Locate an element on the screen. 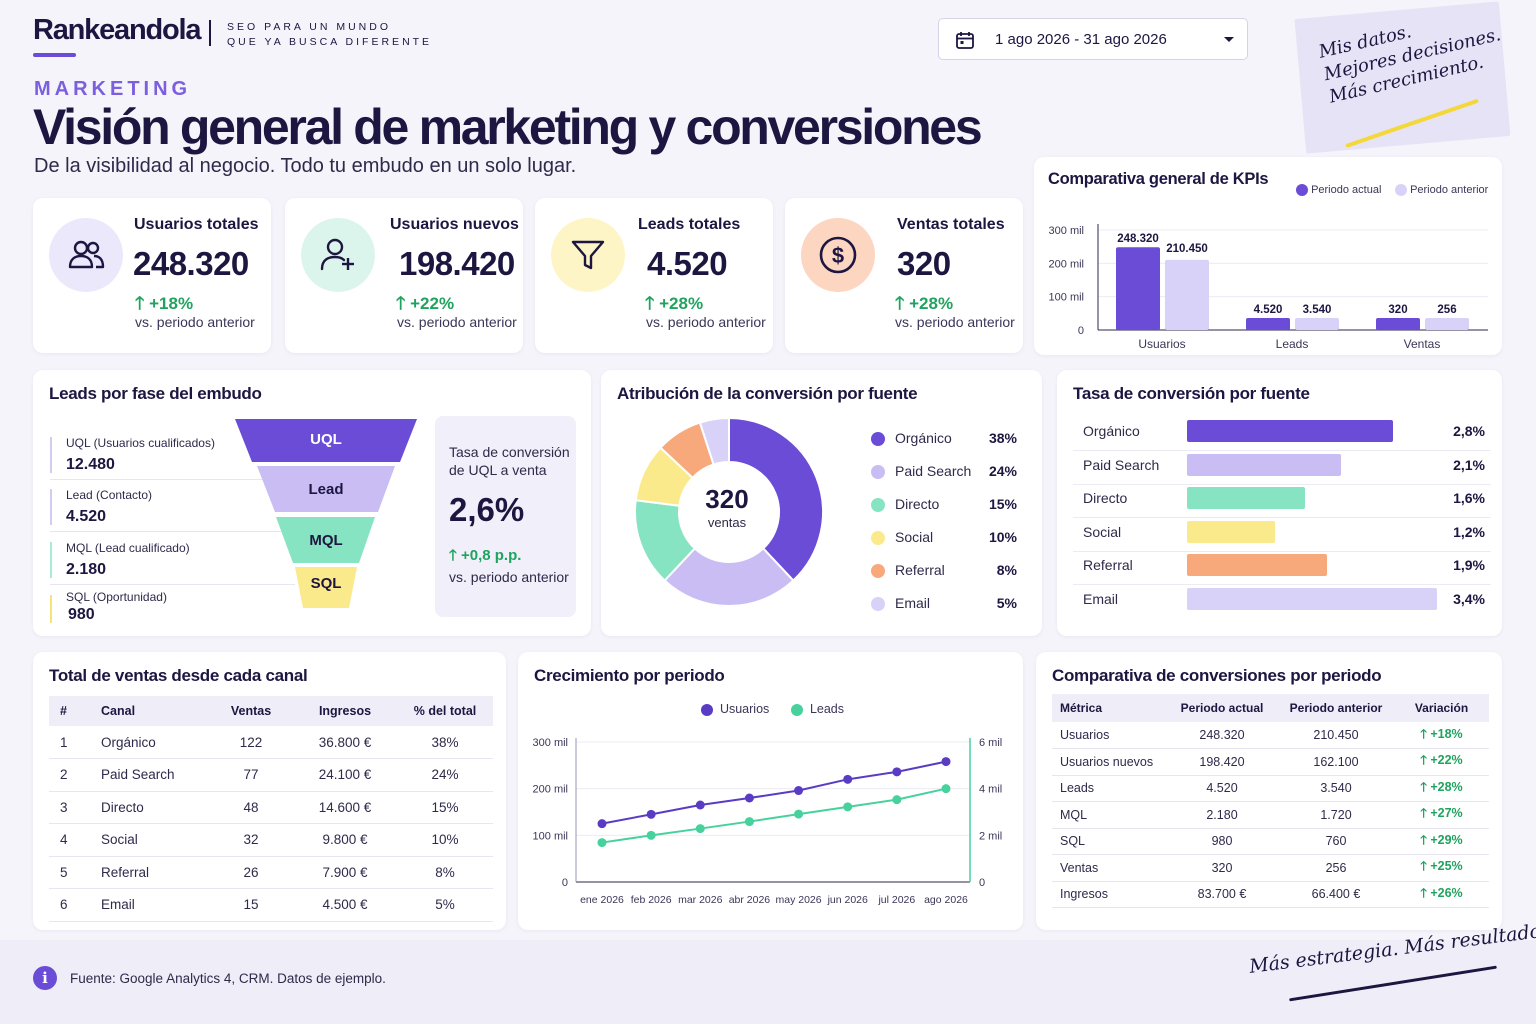 Image resolution: width=1536 pixels, height=1024 pixels. table-header-row: # Canal Ventas Ingresos % del total is located at coordinates (271, 711).